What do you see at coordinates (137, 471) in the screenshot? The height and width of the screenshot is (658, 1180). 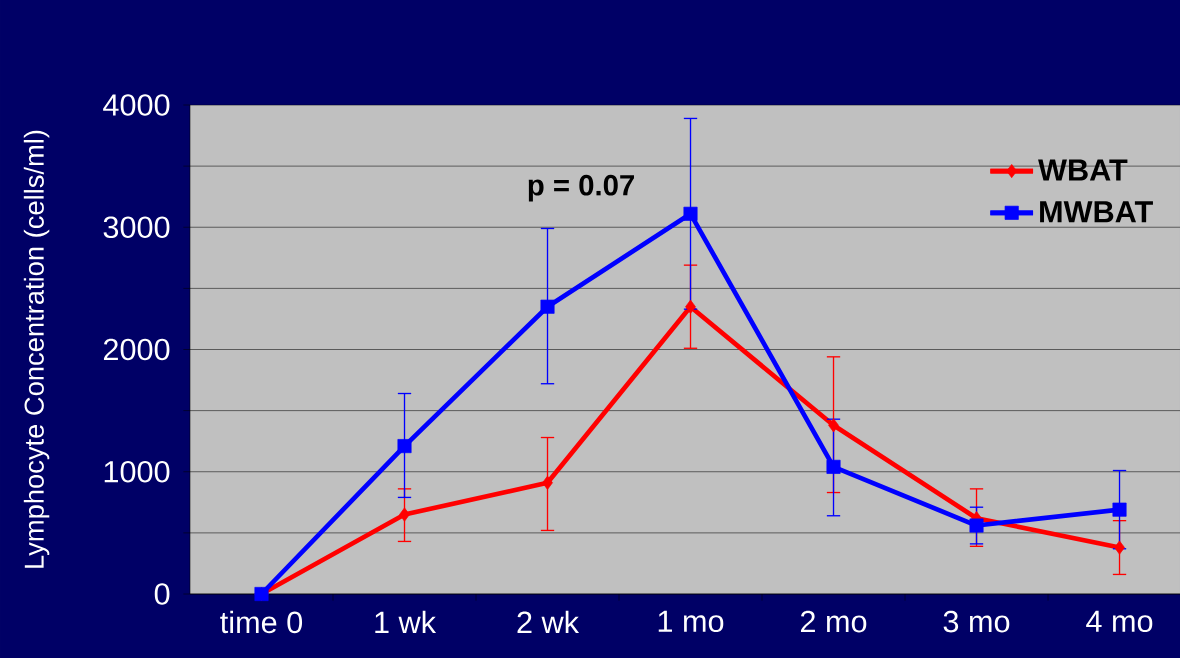 I see `y-tick-label: 1000` at bounding box center [137, 471].